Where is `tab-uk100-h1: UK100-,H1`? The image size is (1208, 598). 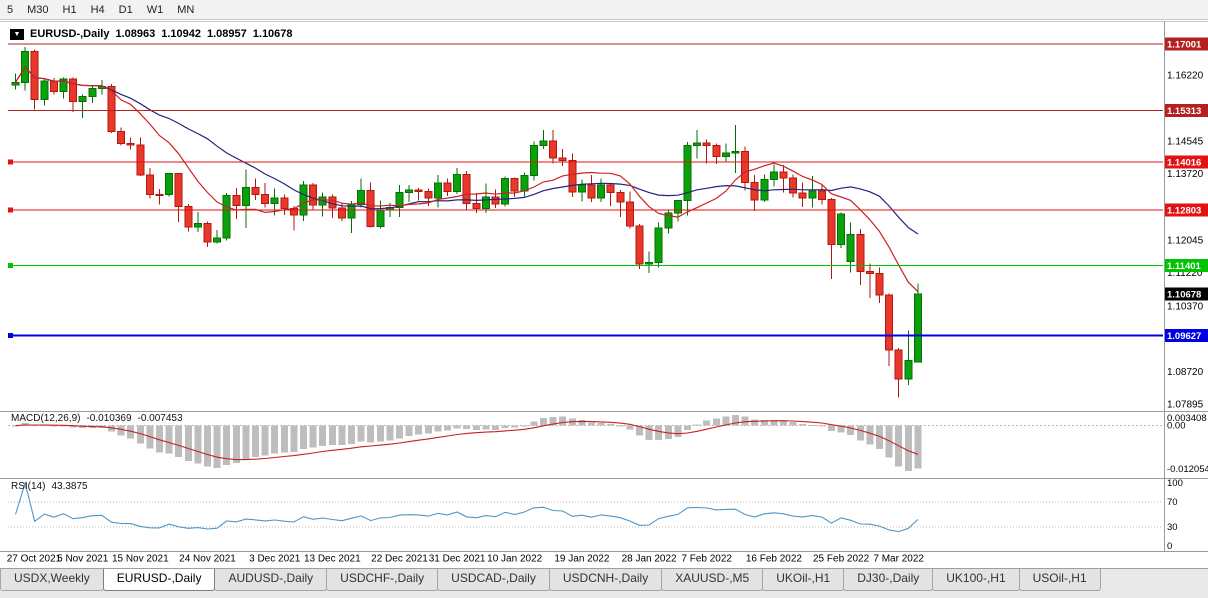 tab-uk100-h1: UK100-,H1 is located at coordinates (976, 580).